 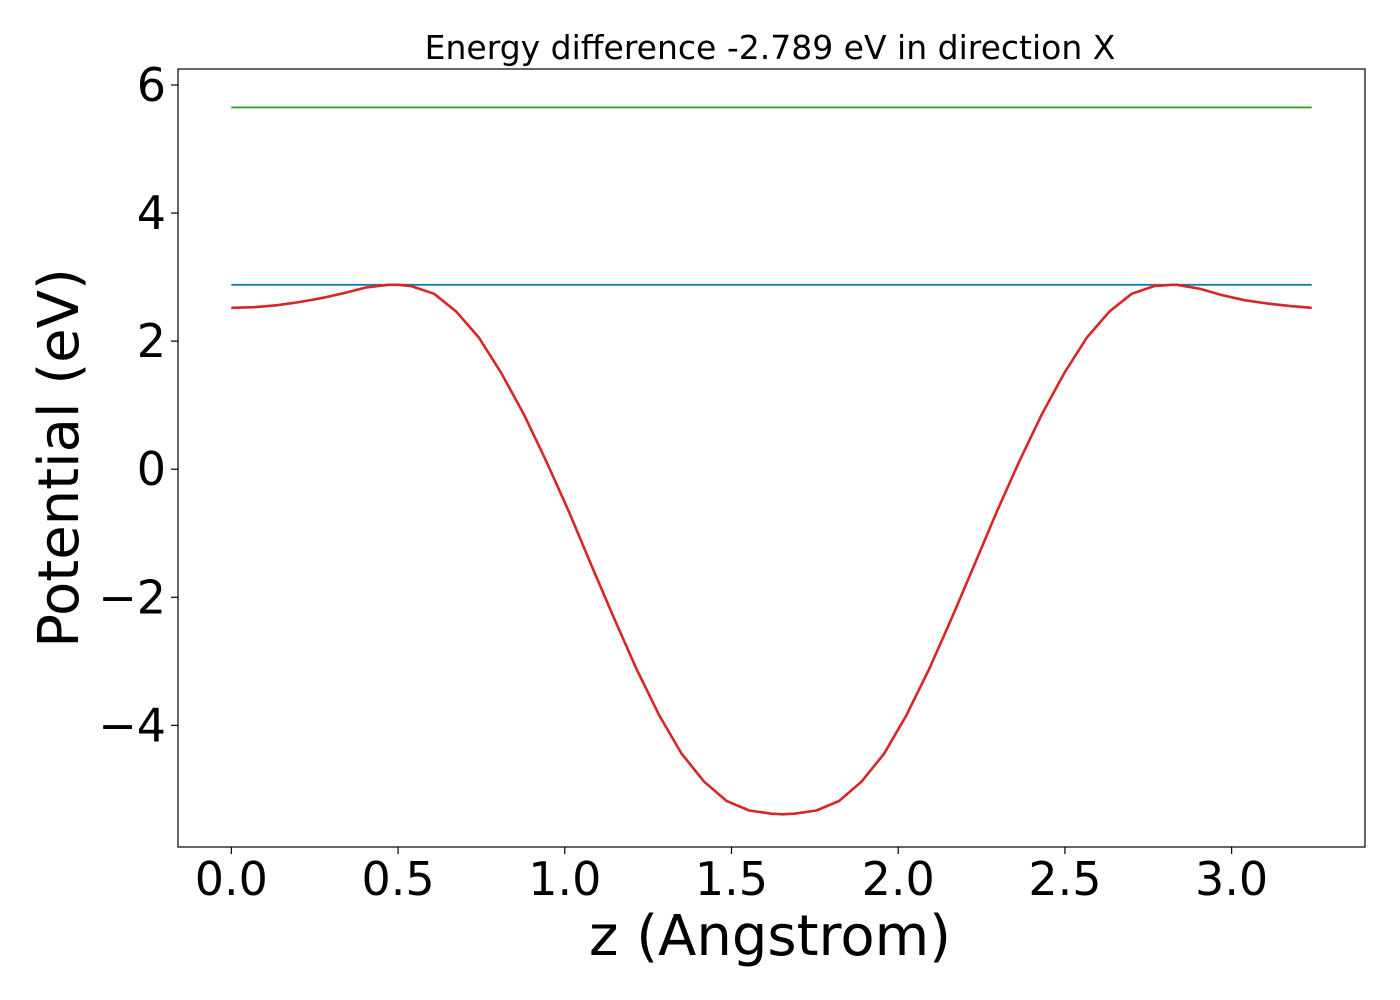 I want to click on y-tick-label: 4, so click(x=151, y=213).